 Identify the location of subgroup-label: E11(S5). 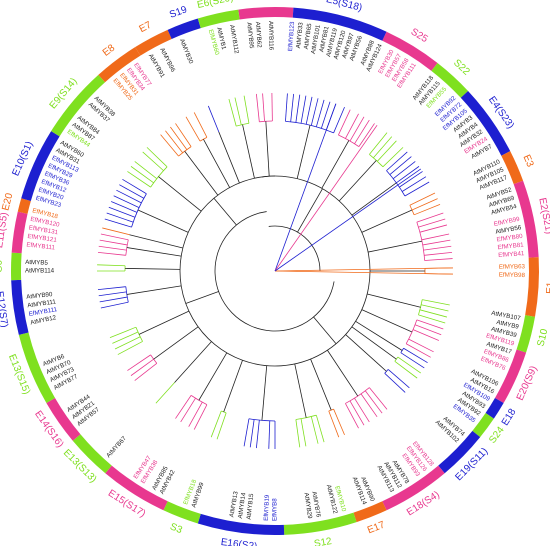
(5, 230).